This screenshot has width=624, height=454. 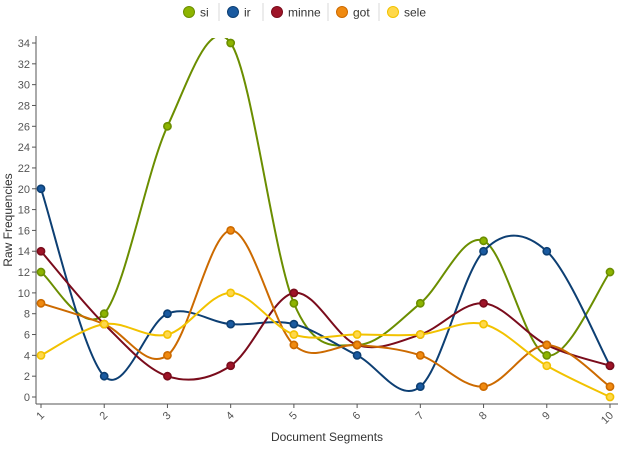 What do you see at coordinates (24, 252) in the screenshot?
I see `y-tick-label: 14` at bounding box center [24, 252].